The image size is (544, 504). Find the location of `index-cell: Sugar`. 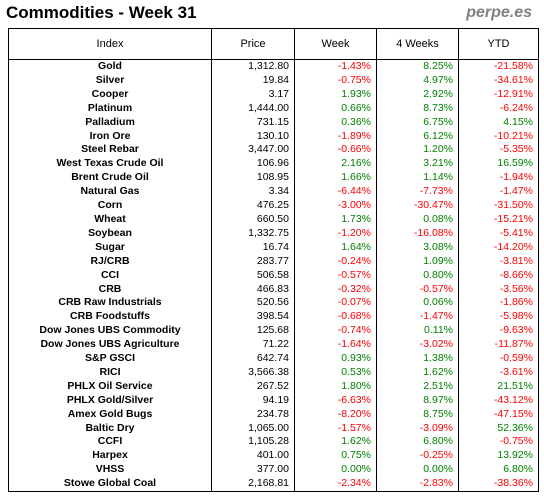

index-cell: Sugar is located at coordinates (110, 247).